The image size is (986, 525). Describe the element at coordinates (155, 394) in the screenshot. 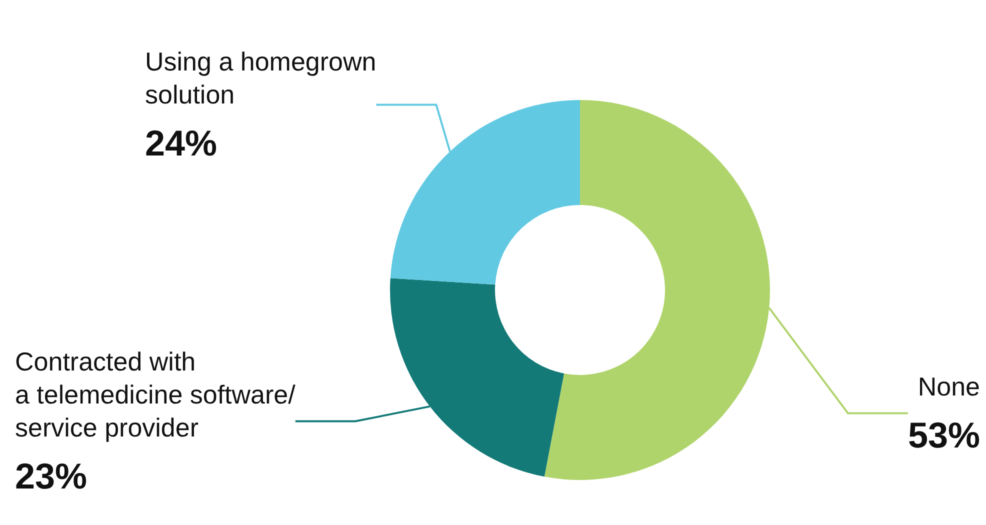

I see `slice-label: Contracted with a telemedicine software/ service provider` at that location.